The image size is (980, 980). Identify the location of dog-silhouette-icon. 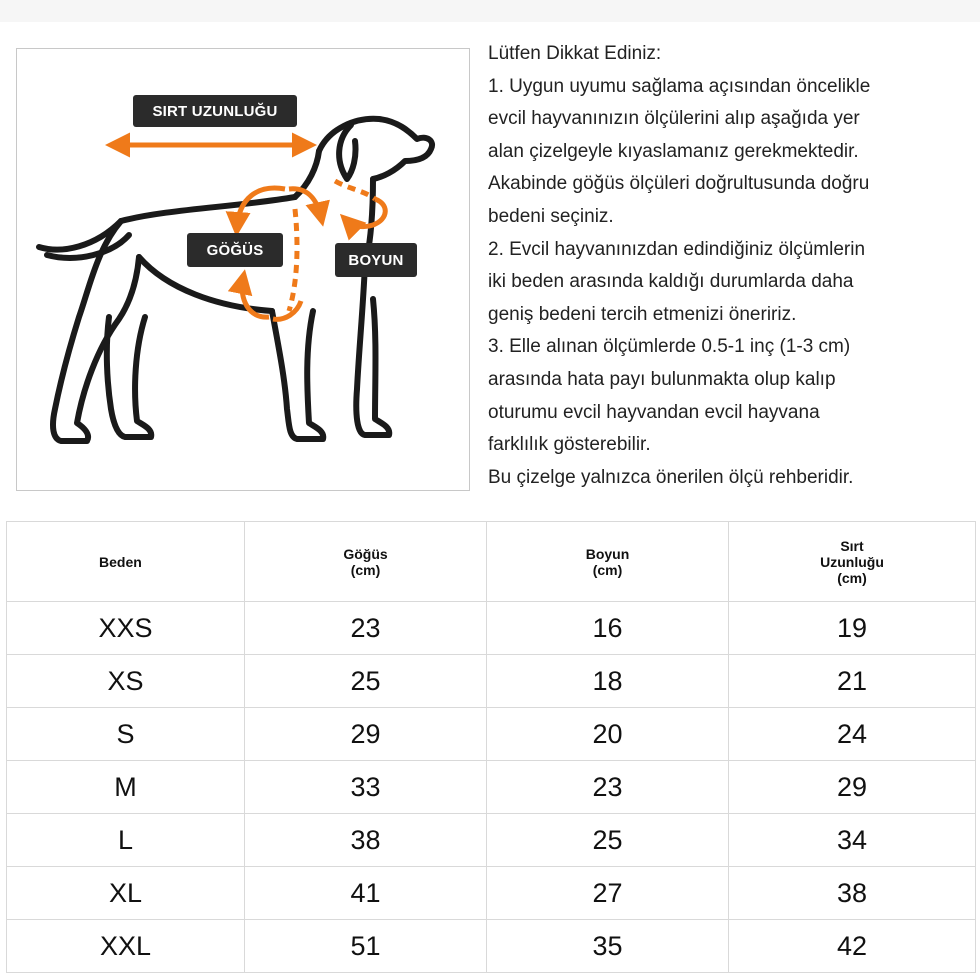
(235, 279).